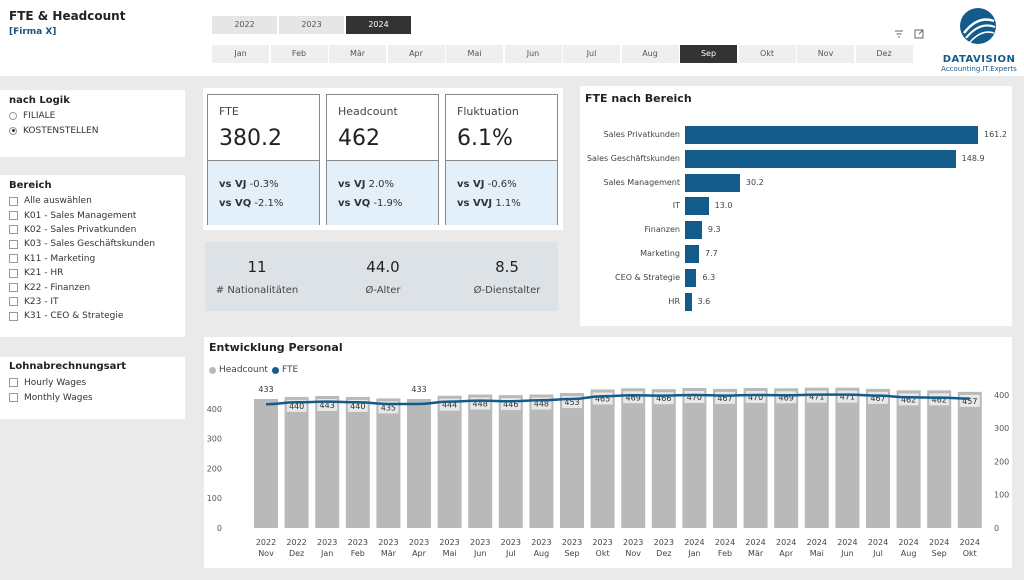 This screenshot has width=1024, height=580. Describe the element at coordinates (650, 54) in the screenshot. I see `month-button-Aug: Aug` at that location.